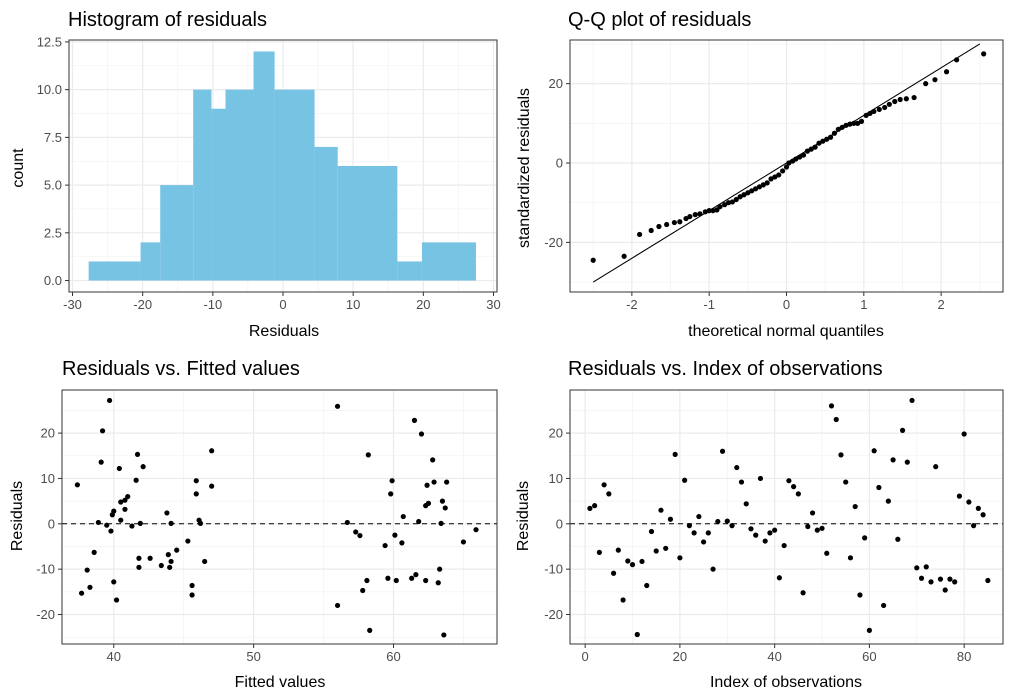 This screenshot has width=1014, height=700. Describe the element at coordinates (167, 20) in the screenshot. I see `histogram-title: Histogram of residuals` at that location.